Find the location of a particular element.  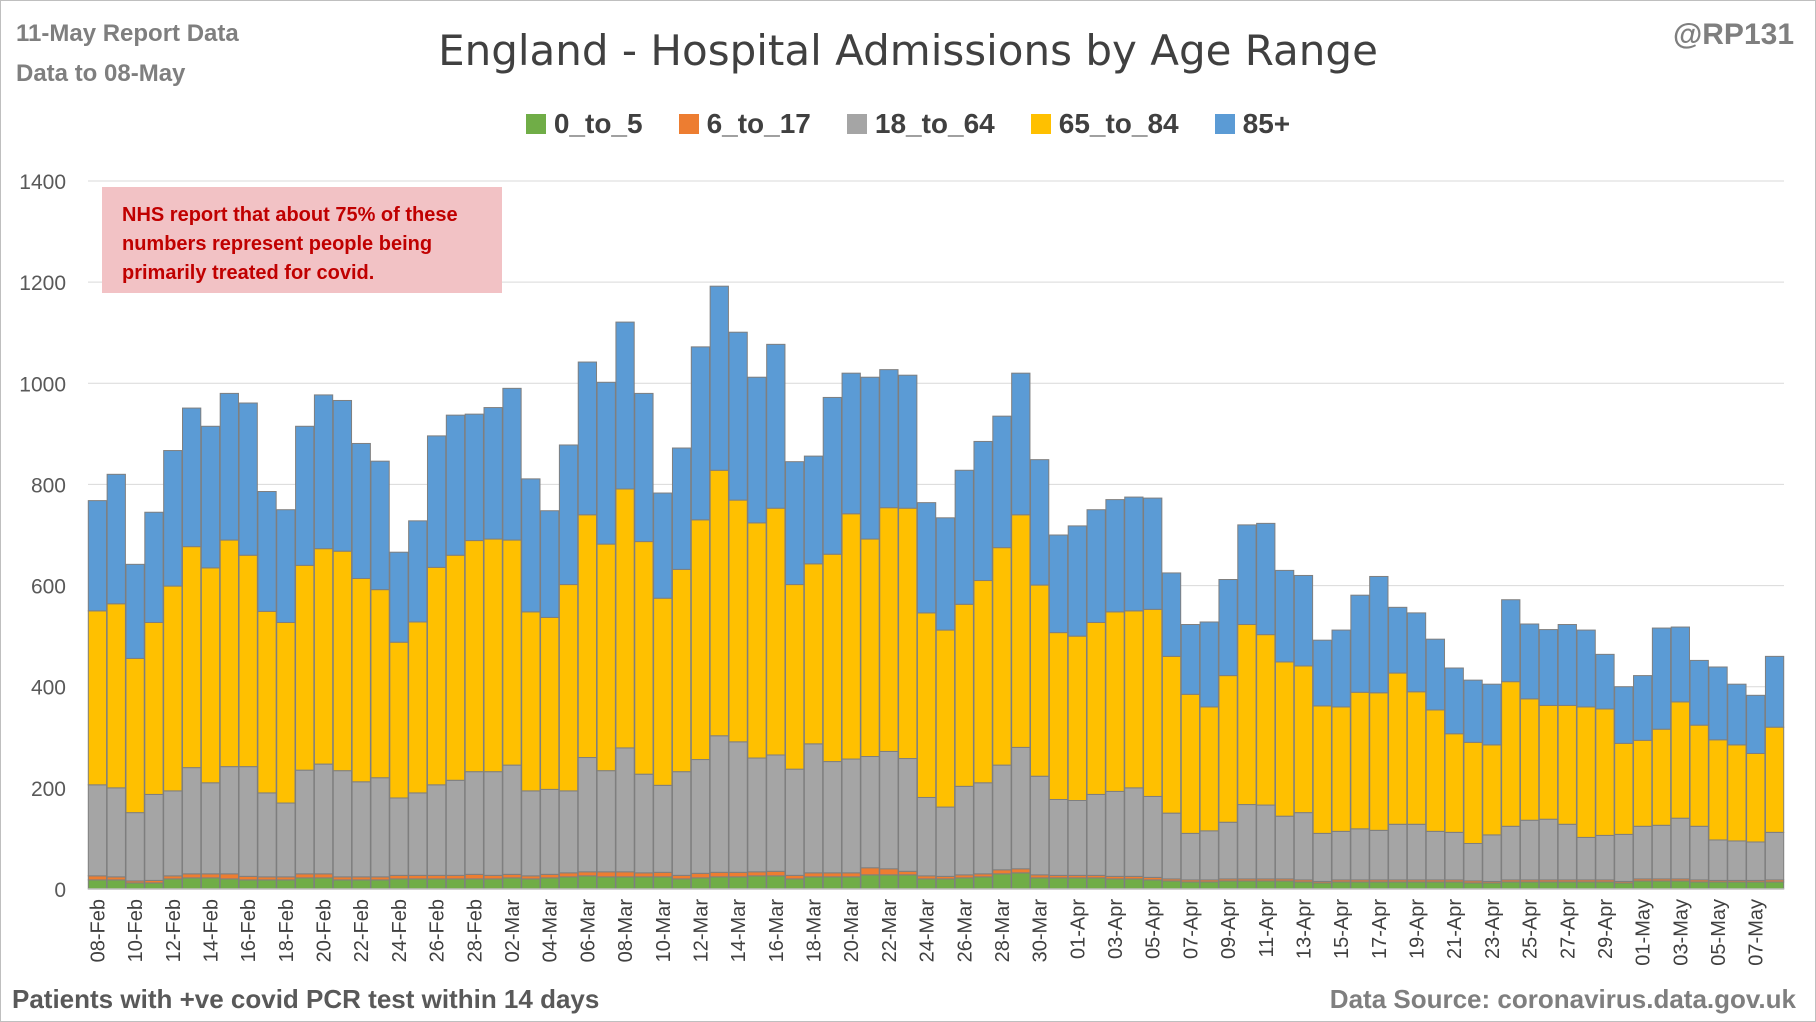

x-tick-label: 11-Apr is located at coordinates (1267, 928).